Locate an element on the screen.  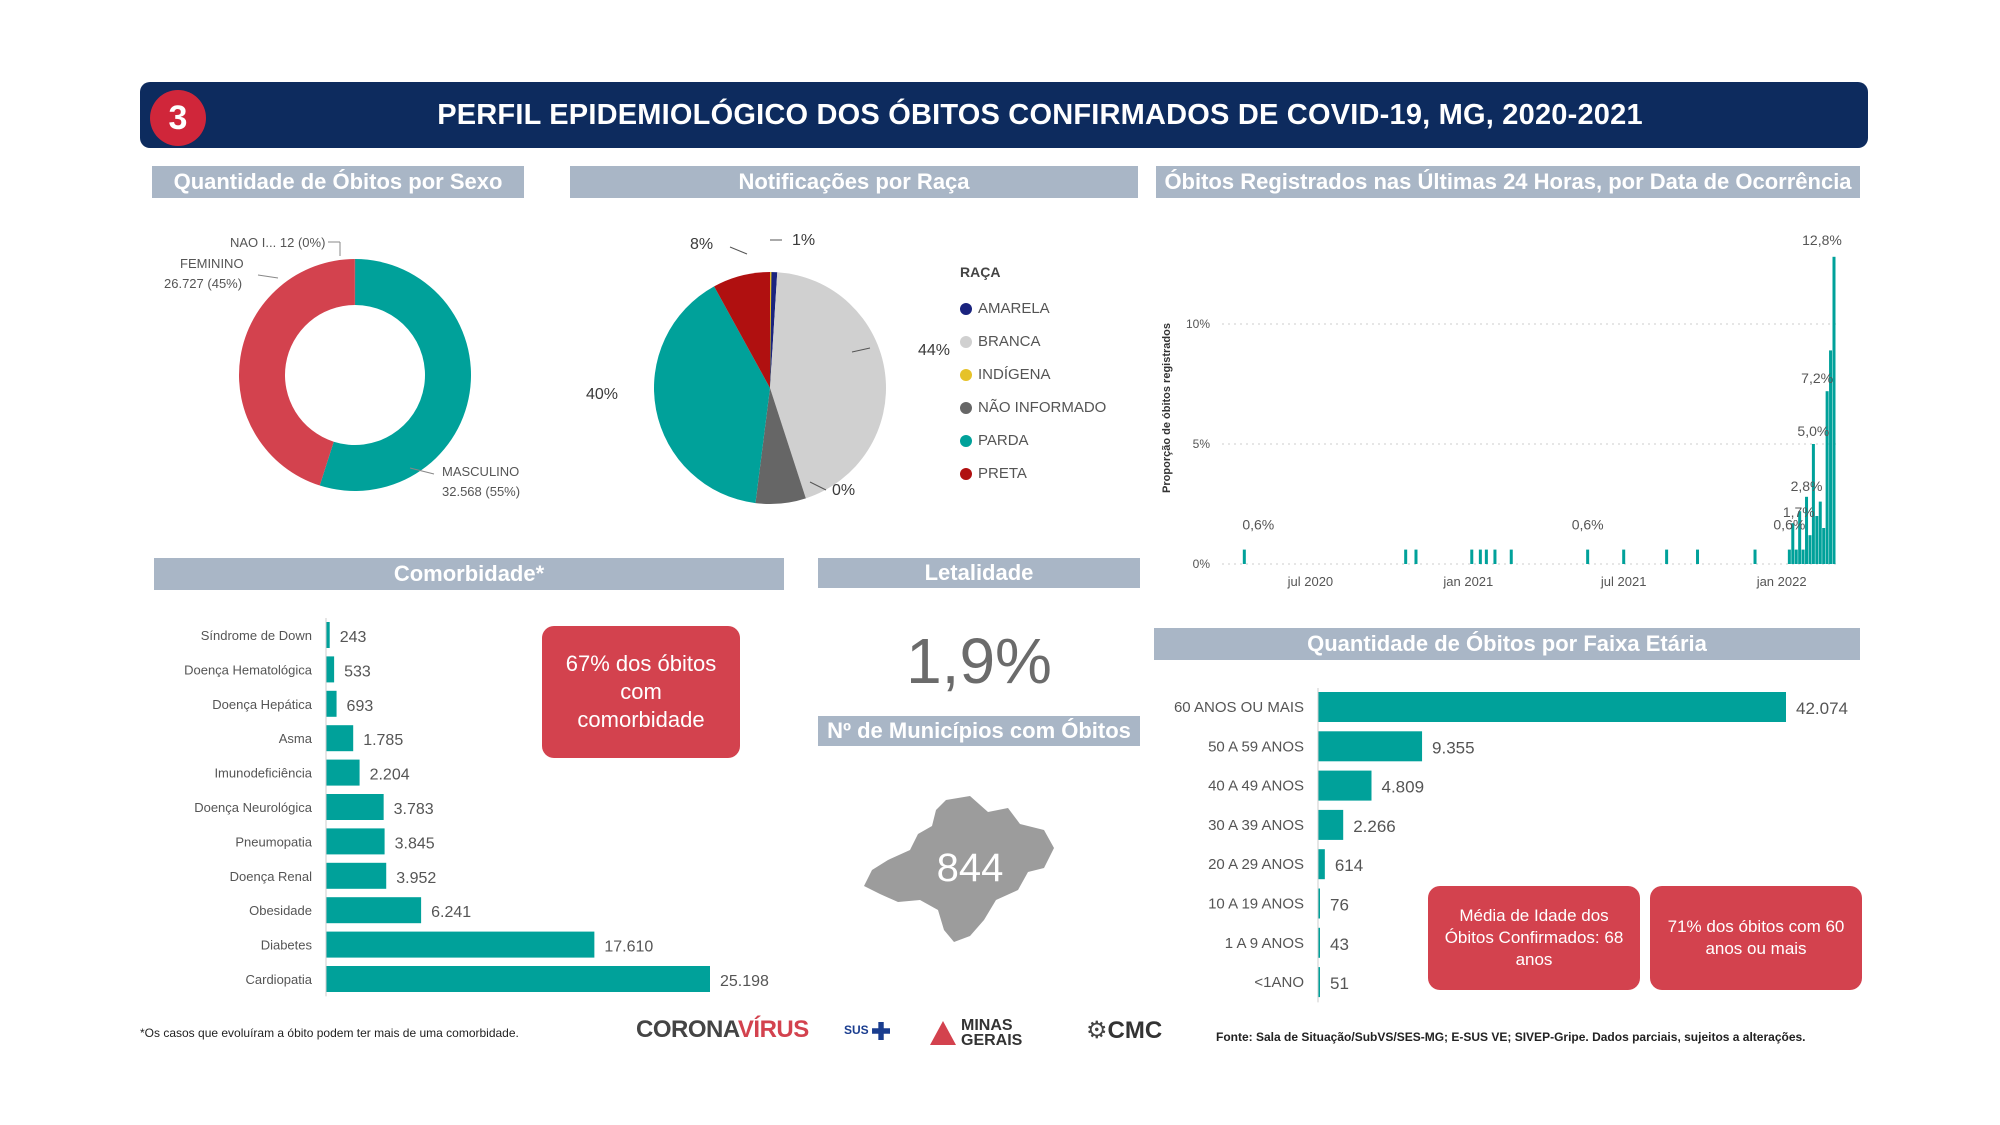
section-title-sexo: Quantidade de Óbitos por Sexo is located at coordinates (338, 182).